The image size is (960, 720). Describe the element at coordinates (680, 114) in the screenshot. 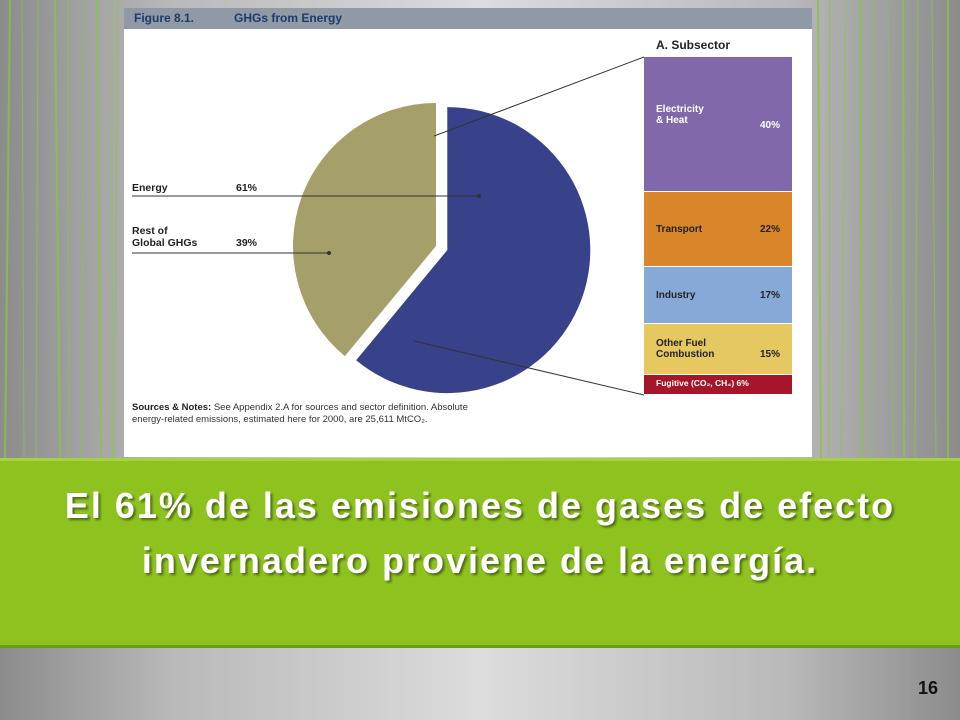

I see `bar-segment-label: Electricity & Heat` at that location.